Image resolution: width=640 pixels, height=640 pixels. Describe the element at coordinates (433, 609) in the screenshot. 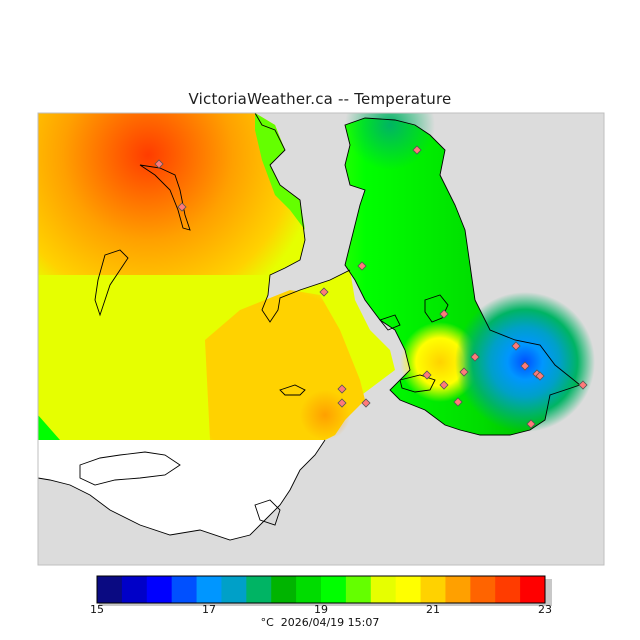

I see `colorbar-tick-label: 21` at that location.